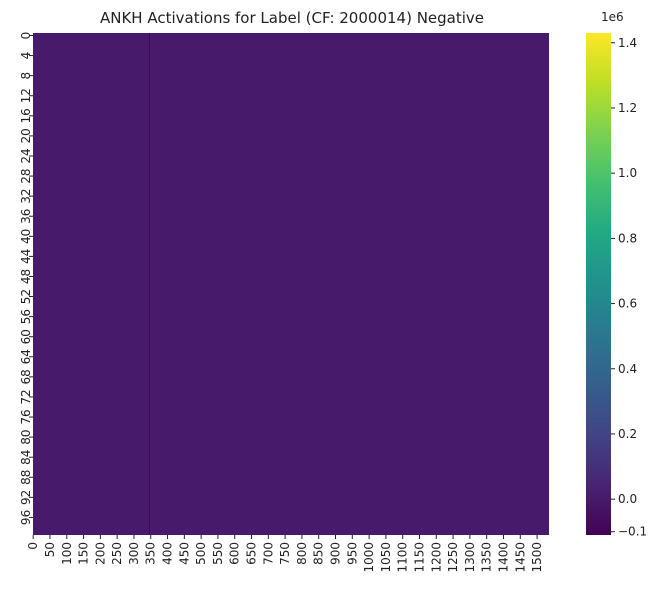 This screenshot has width=649, height=590. What do you see at coordinates (50, 549) in the screenshot?
I see `x-tick-label: 50` at bounding box center [50, 549].